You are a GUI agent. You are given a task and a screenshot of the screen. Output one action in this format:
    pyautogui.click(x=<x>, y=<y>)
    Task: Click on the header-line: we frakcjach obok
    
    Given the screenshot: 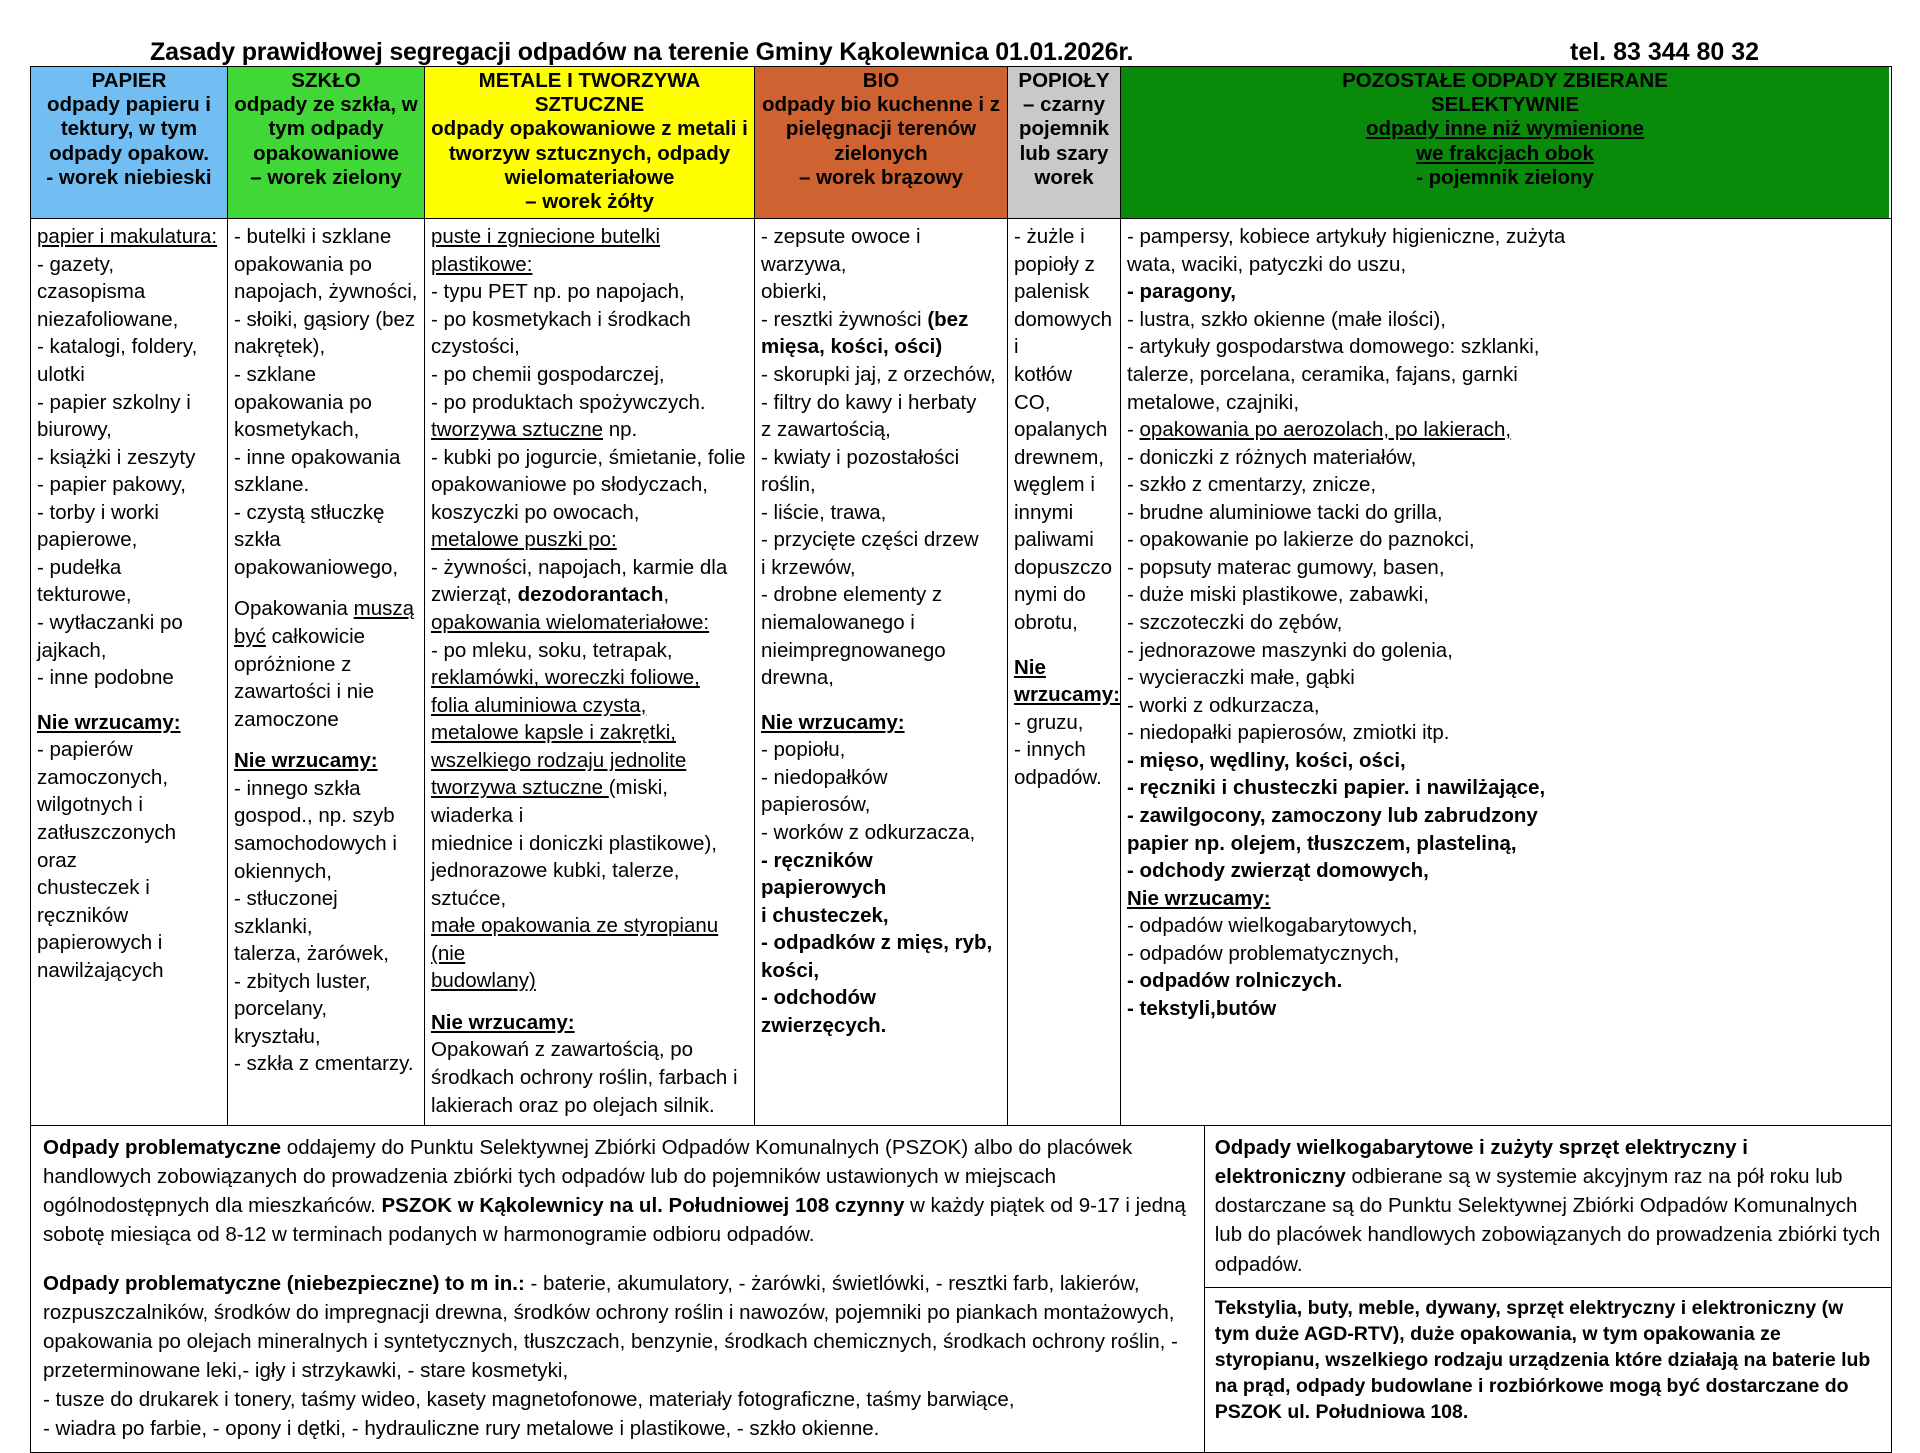 What is the action you would take?
    pyautogui.click(x=1505, y=153)
    